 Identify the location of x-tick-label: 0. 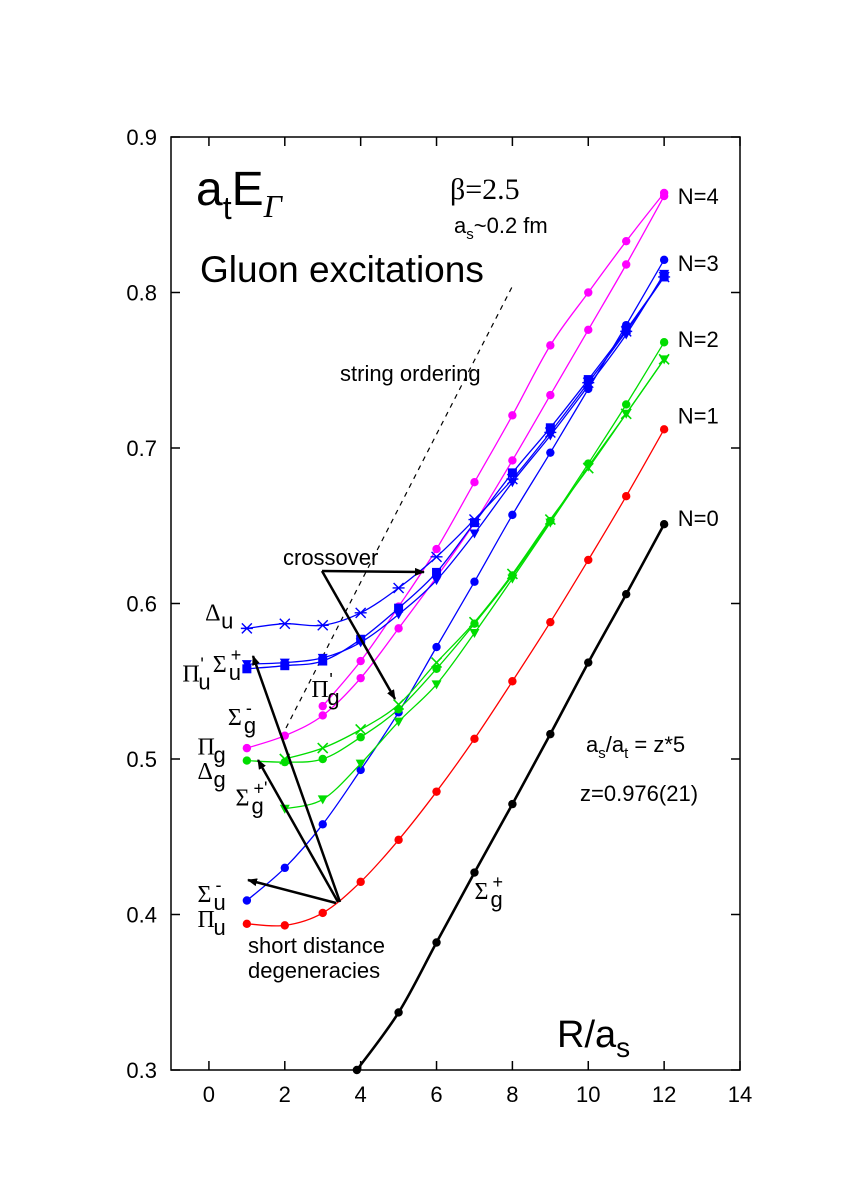
(209, 1094).